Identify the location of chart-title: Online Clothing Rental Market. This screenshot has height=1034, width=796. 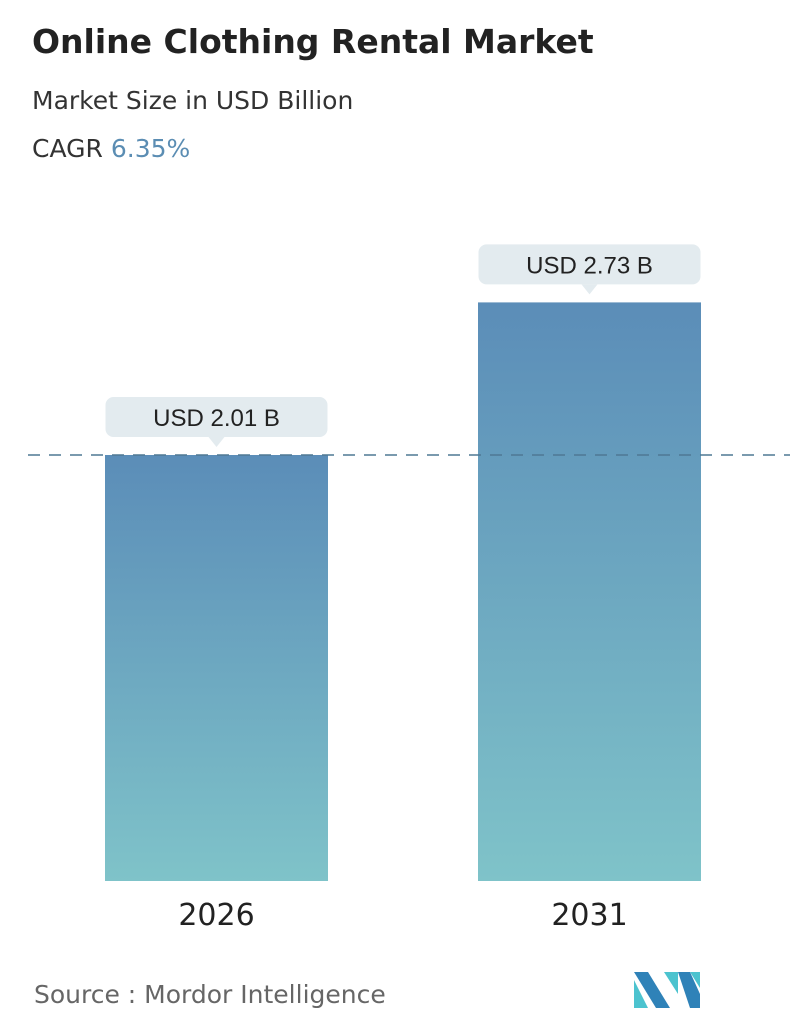
(313, 41).